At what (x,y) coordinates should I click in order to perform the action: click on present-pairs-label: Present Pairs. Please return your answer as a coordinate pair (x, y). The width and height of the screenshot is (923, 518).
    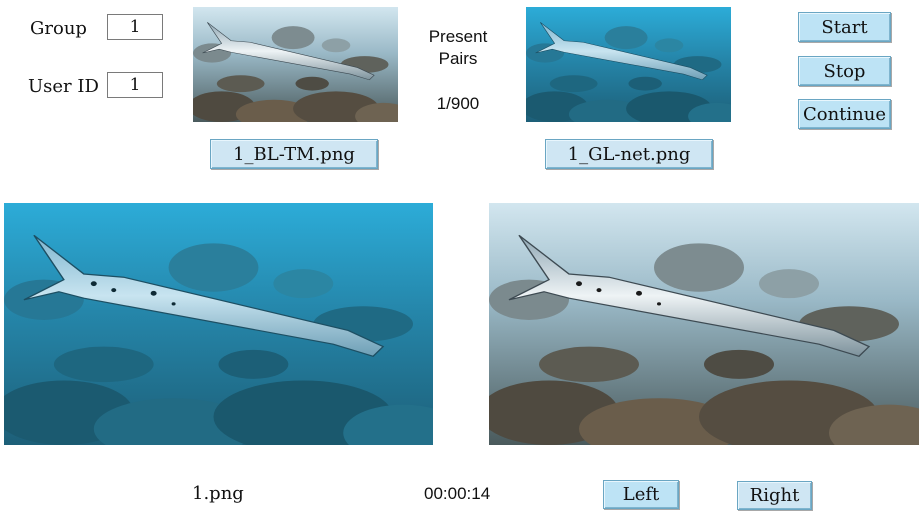
    Looking at the image, I should click on (458, 48).